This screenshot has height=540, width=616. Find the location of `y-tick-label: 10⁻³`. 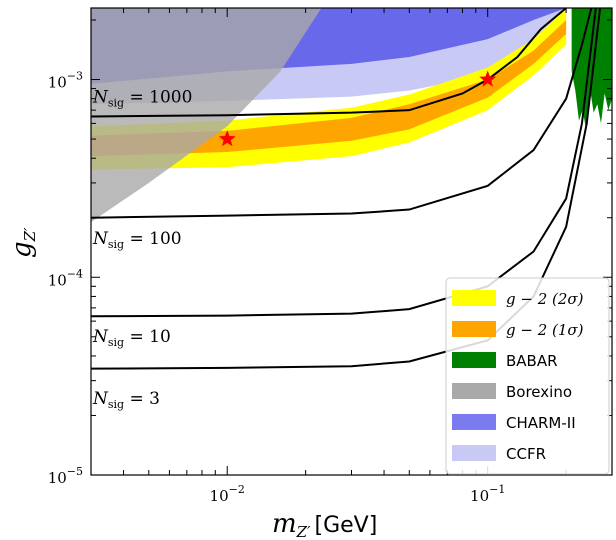

y-tick-label: 10⁻³ is located at coordinates (65, 81).